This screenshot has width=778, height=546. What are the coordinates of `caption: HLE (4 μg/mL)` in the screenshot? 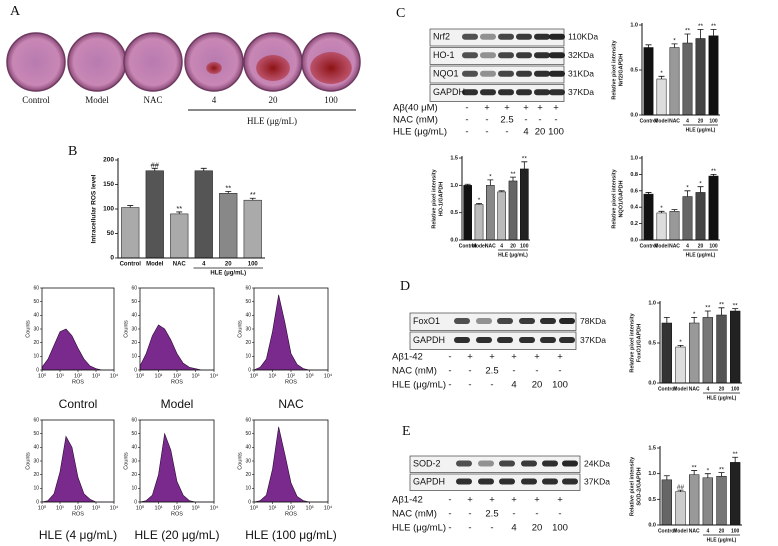 It's located at (78, 535).